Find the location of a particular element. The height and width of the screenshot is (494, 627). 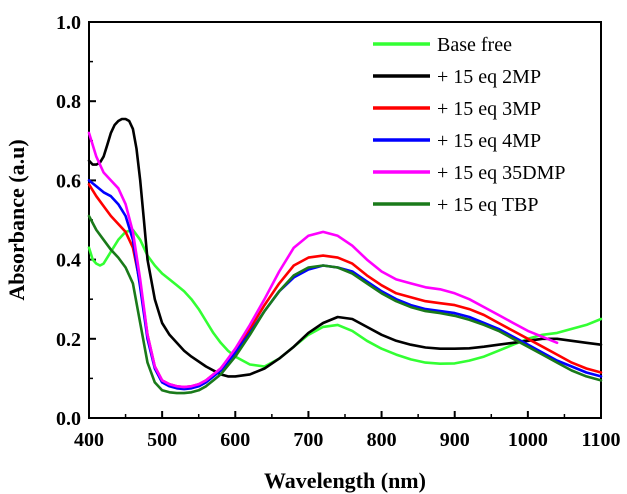

legend-label: + 15 eq TBP is located at coordinates (487, 205).